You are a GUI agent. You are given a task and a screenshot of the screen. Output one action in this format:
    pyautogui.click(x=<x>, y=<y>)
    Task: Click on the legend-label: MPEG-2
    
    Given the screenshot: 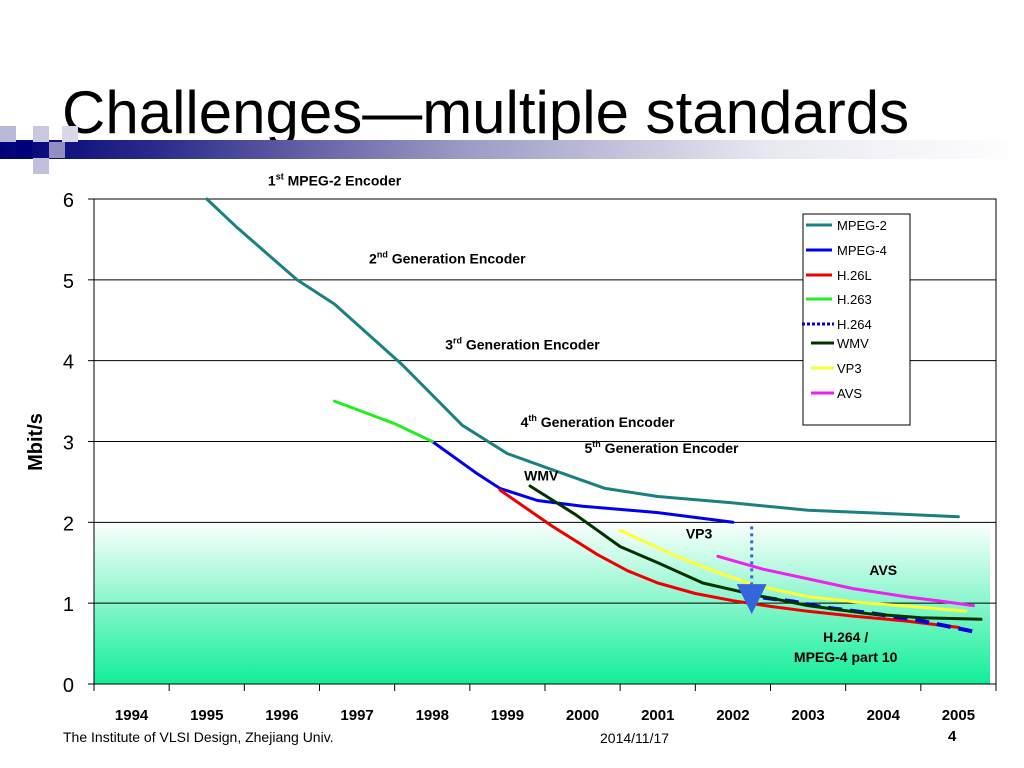 What is the action you would take?
    pyautogui.click(x=862, y=225)
    